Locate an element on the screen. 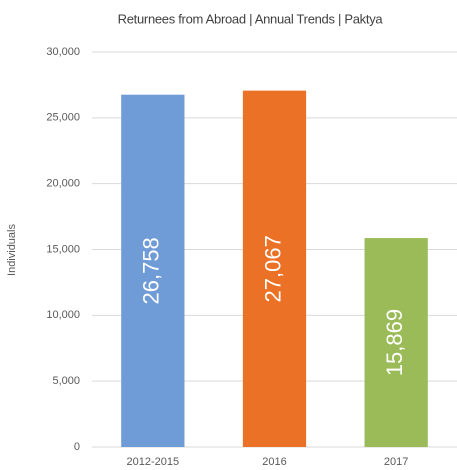 This screenshot has height=470, width=457. y-tick-label: 25,000 is located at coordinates (63, 118).